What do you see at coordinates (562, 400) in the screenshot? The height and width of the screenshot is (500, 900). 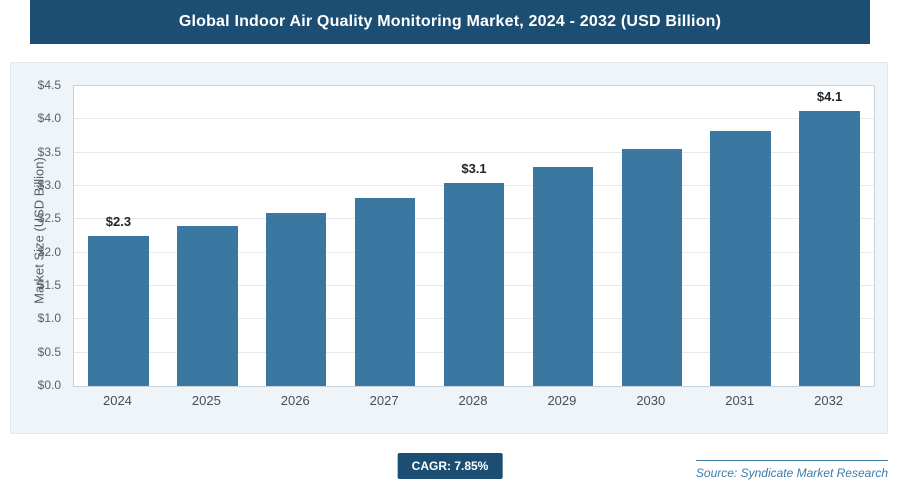 I see `x-axis-tick-label: 2029` at bounding box center [562, 400].